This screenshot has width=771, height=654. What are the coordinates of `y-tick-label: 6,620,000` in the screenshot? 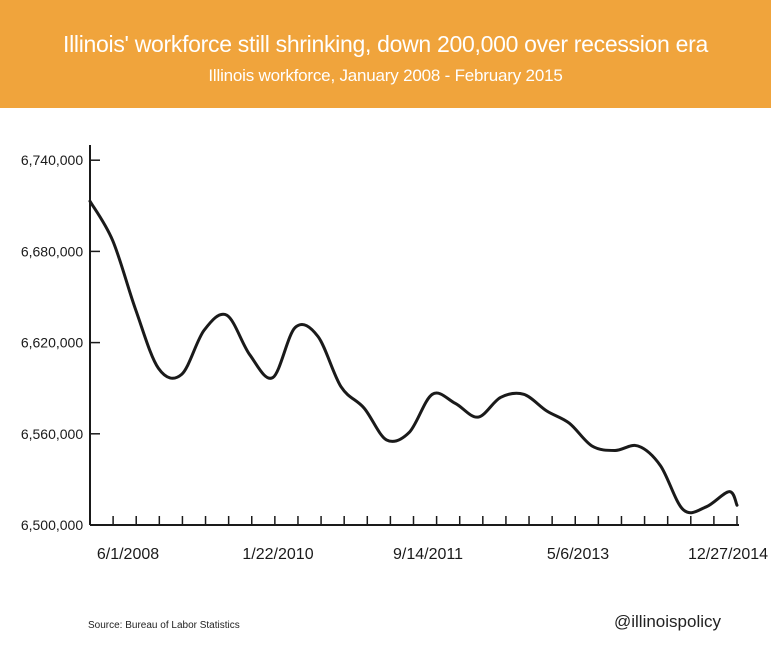 It's located at (52, 343).